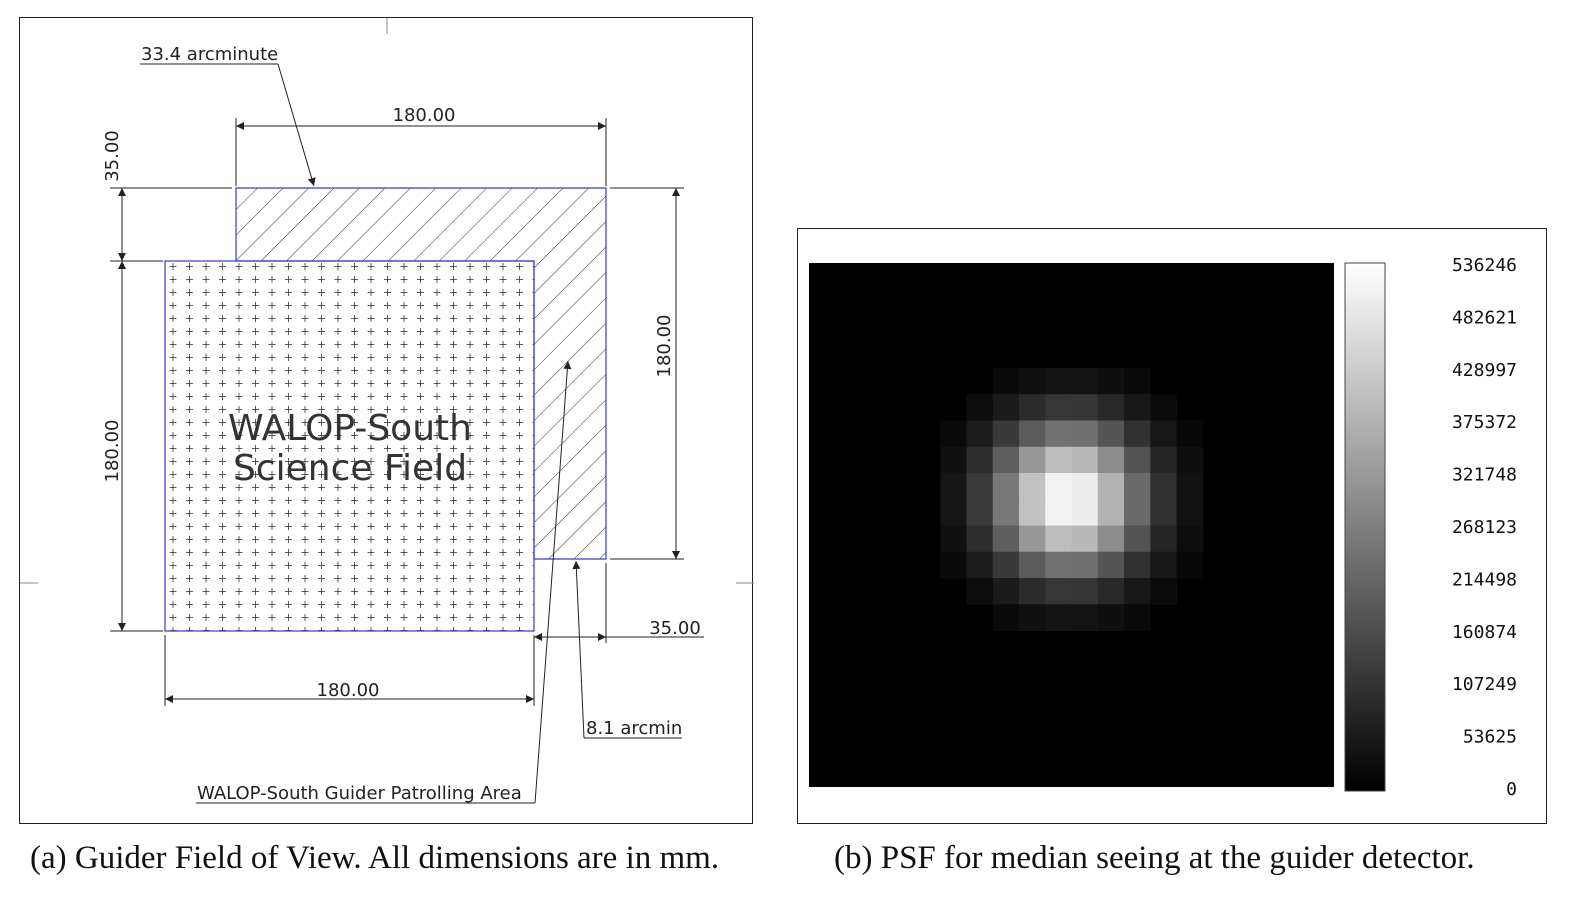 This screenshot has width=1573, height=897. Describe the element at coordinates (1484, 422) in the screenshot. I see `colorbar-tick-label: 375372` at that location.